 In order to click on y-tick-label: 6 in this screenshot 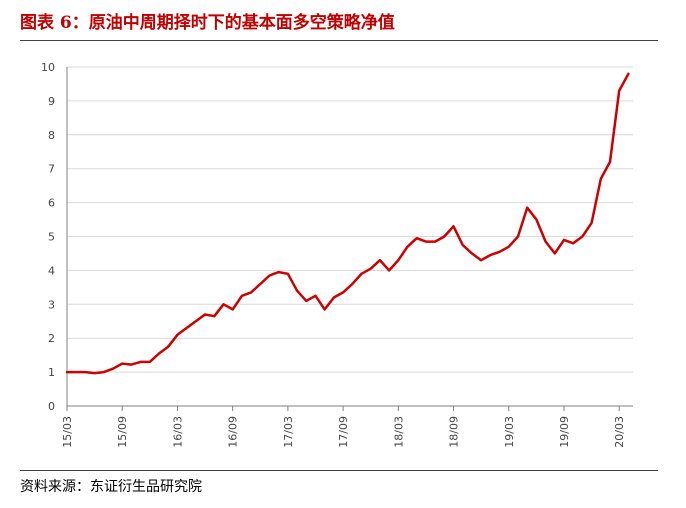, I will do `click(51, 203)`.